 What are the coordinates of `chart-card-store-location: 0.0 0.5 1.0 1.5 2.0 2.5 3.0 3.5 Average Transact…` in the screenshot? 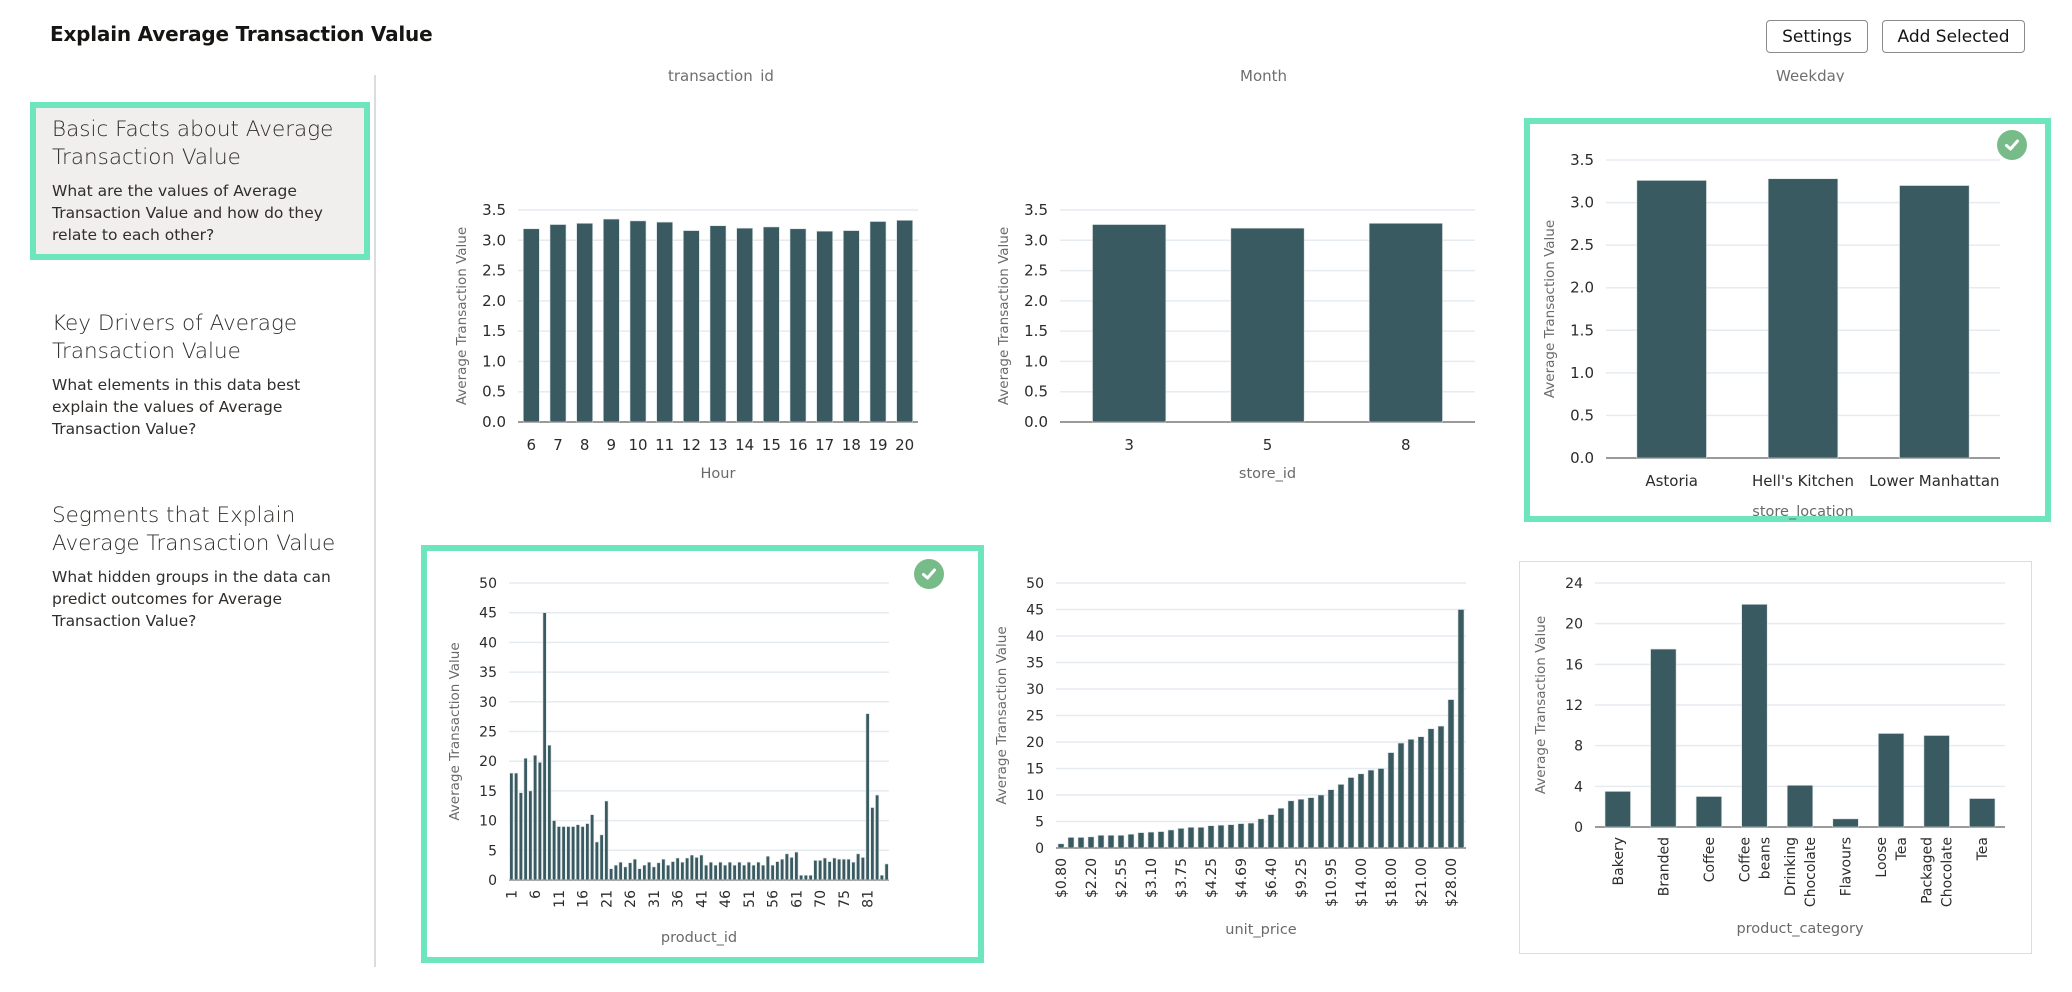 It's located at (1787, 320).